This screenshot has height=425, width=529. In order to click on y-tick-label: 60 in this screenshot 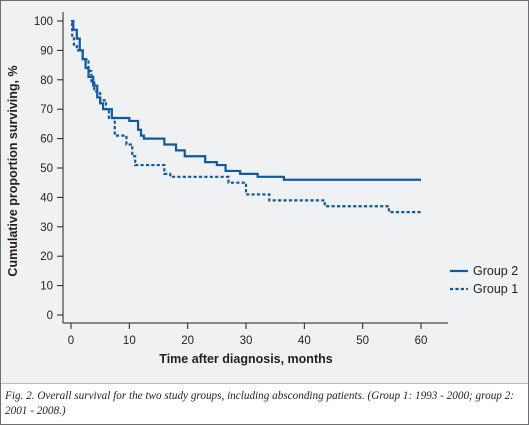, I will do `click(46, 140)`.